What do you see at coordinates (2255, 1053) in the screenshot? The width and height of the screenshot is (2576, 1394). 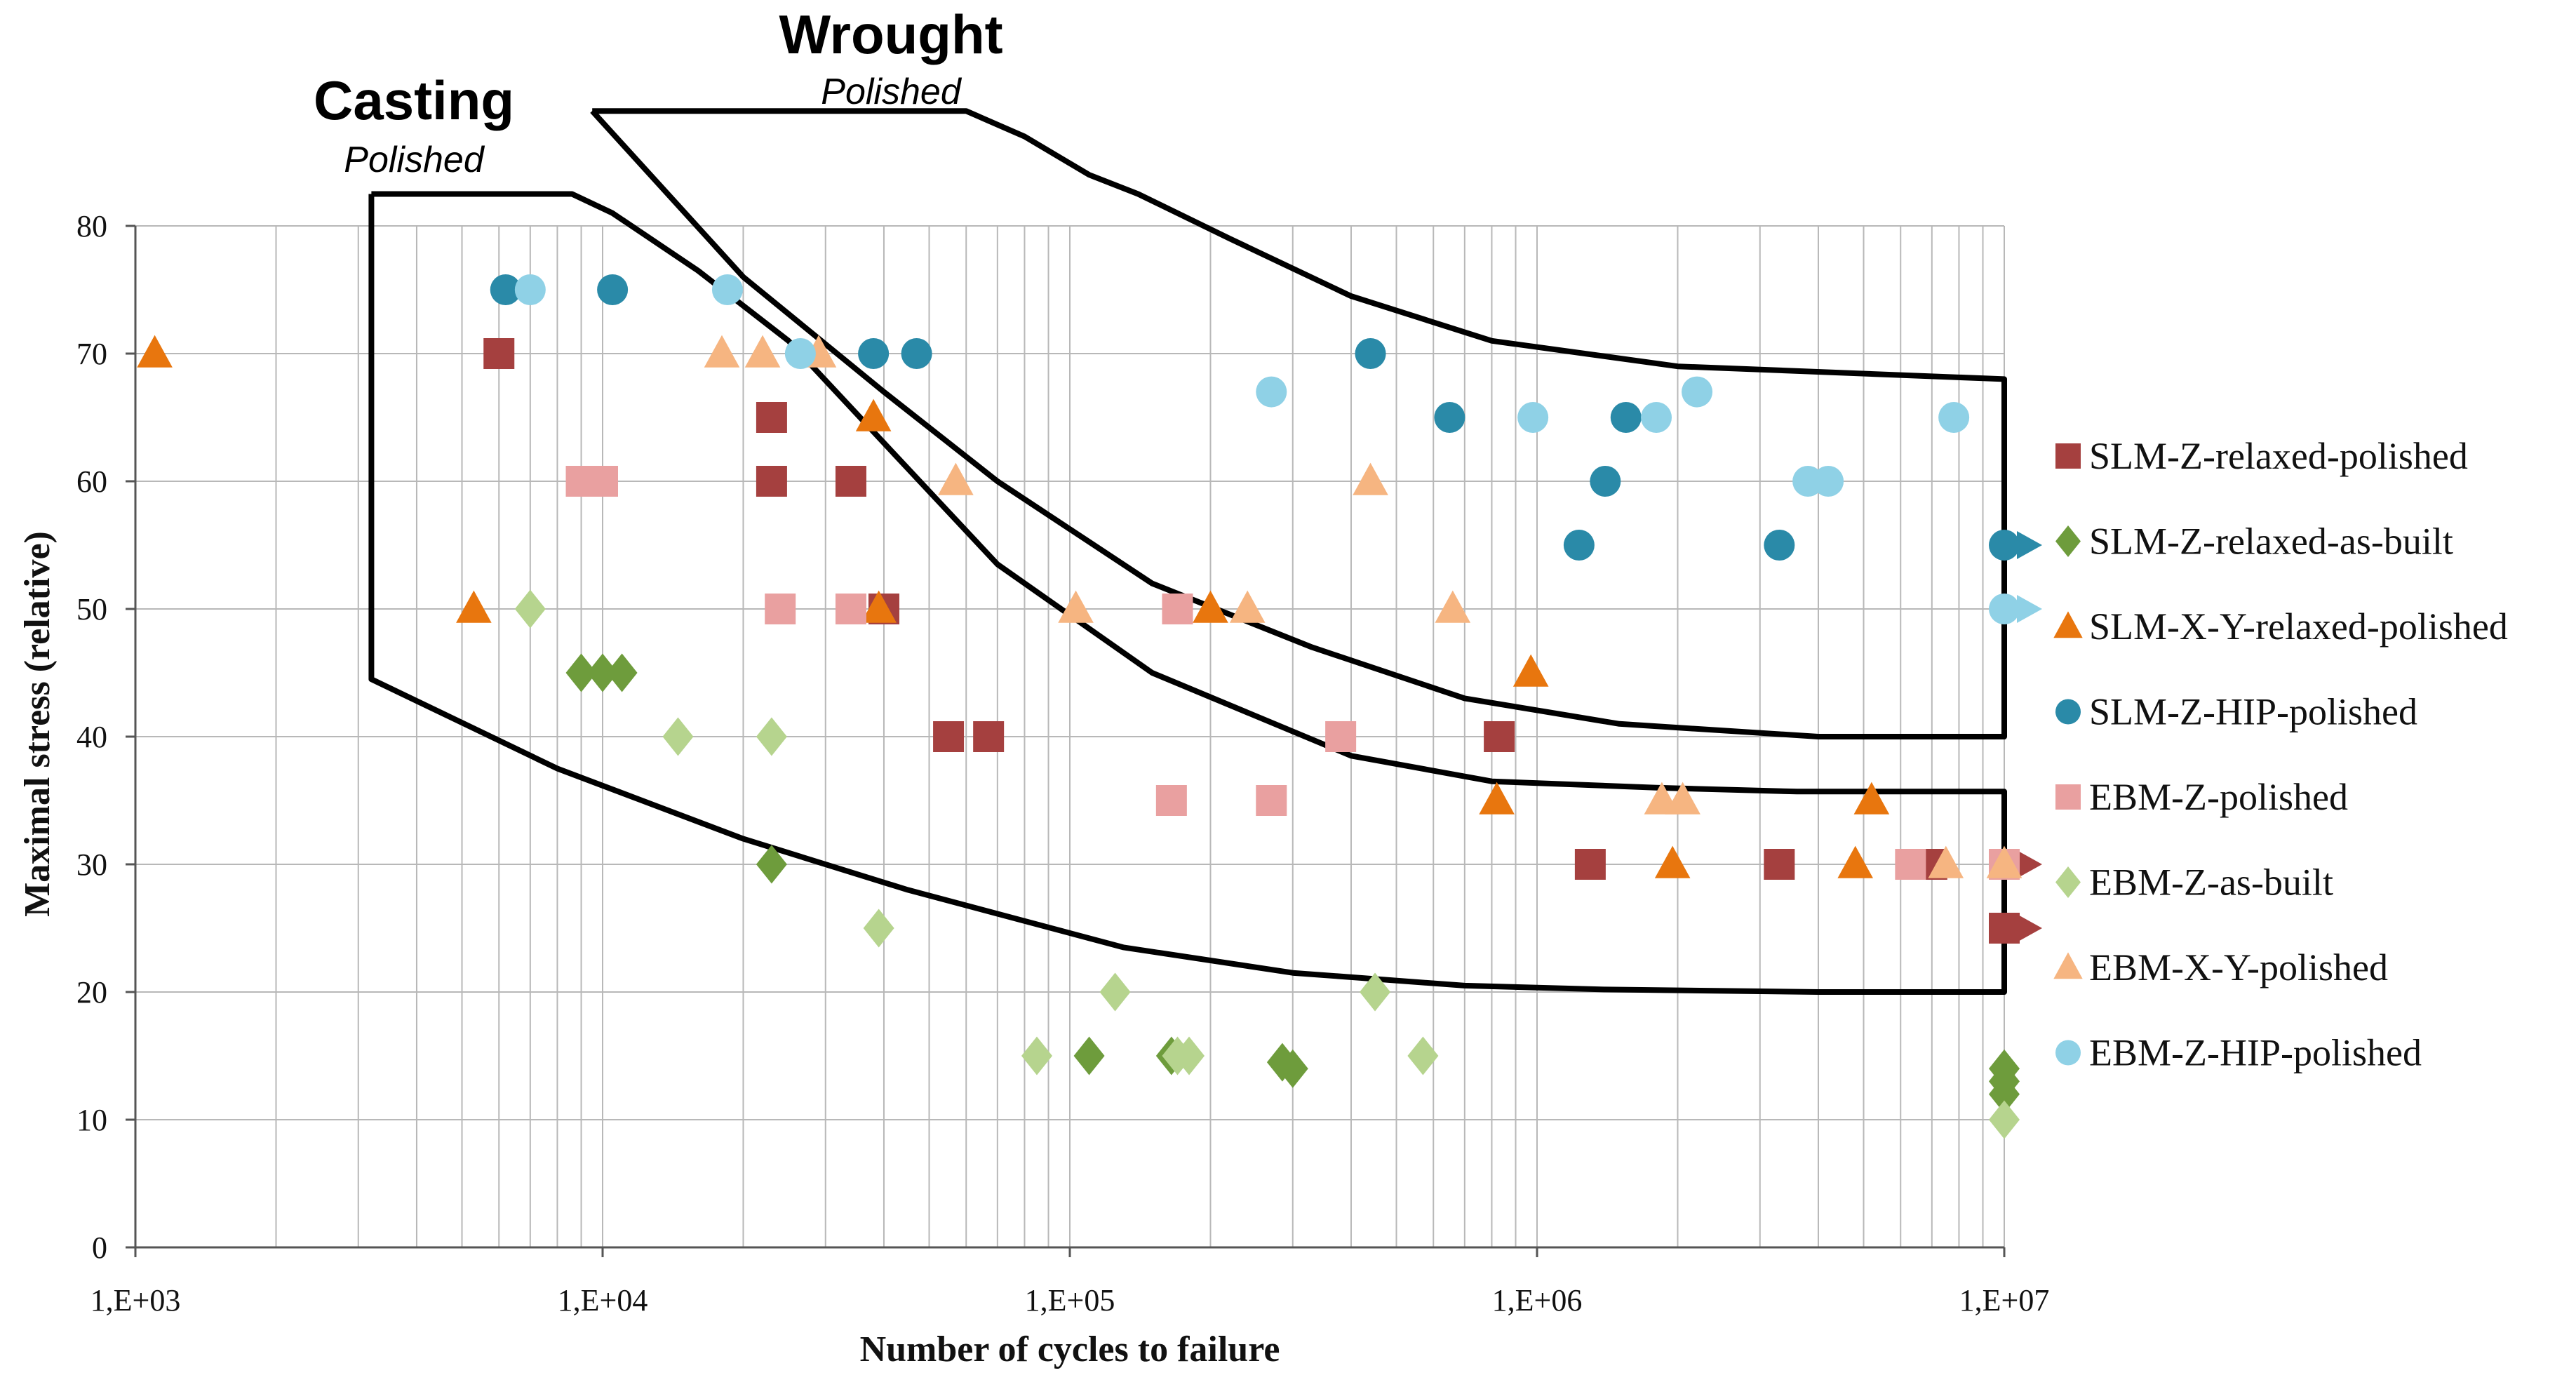 I see `legend-label: EBM-Z-HIP-polished` at bounding box center [2255, 1053].